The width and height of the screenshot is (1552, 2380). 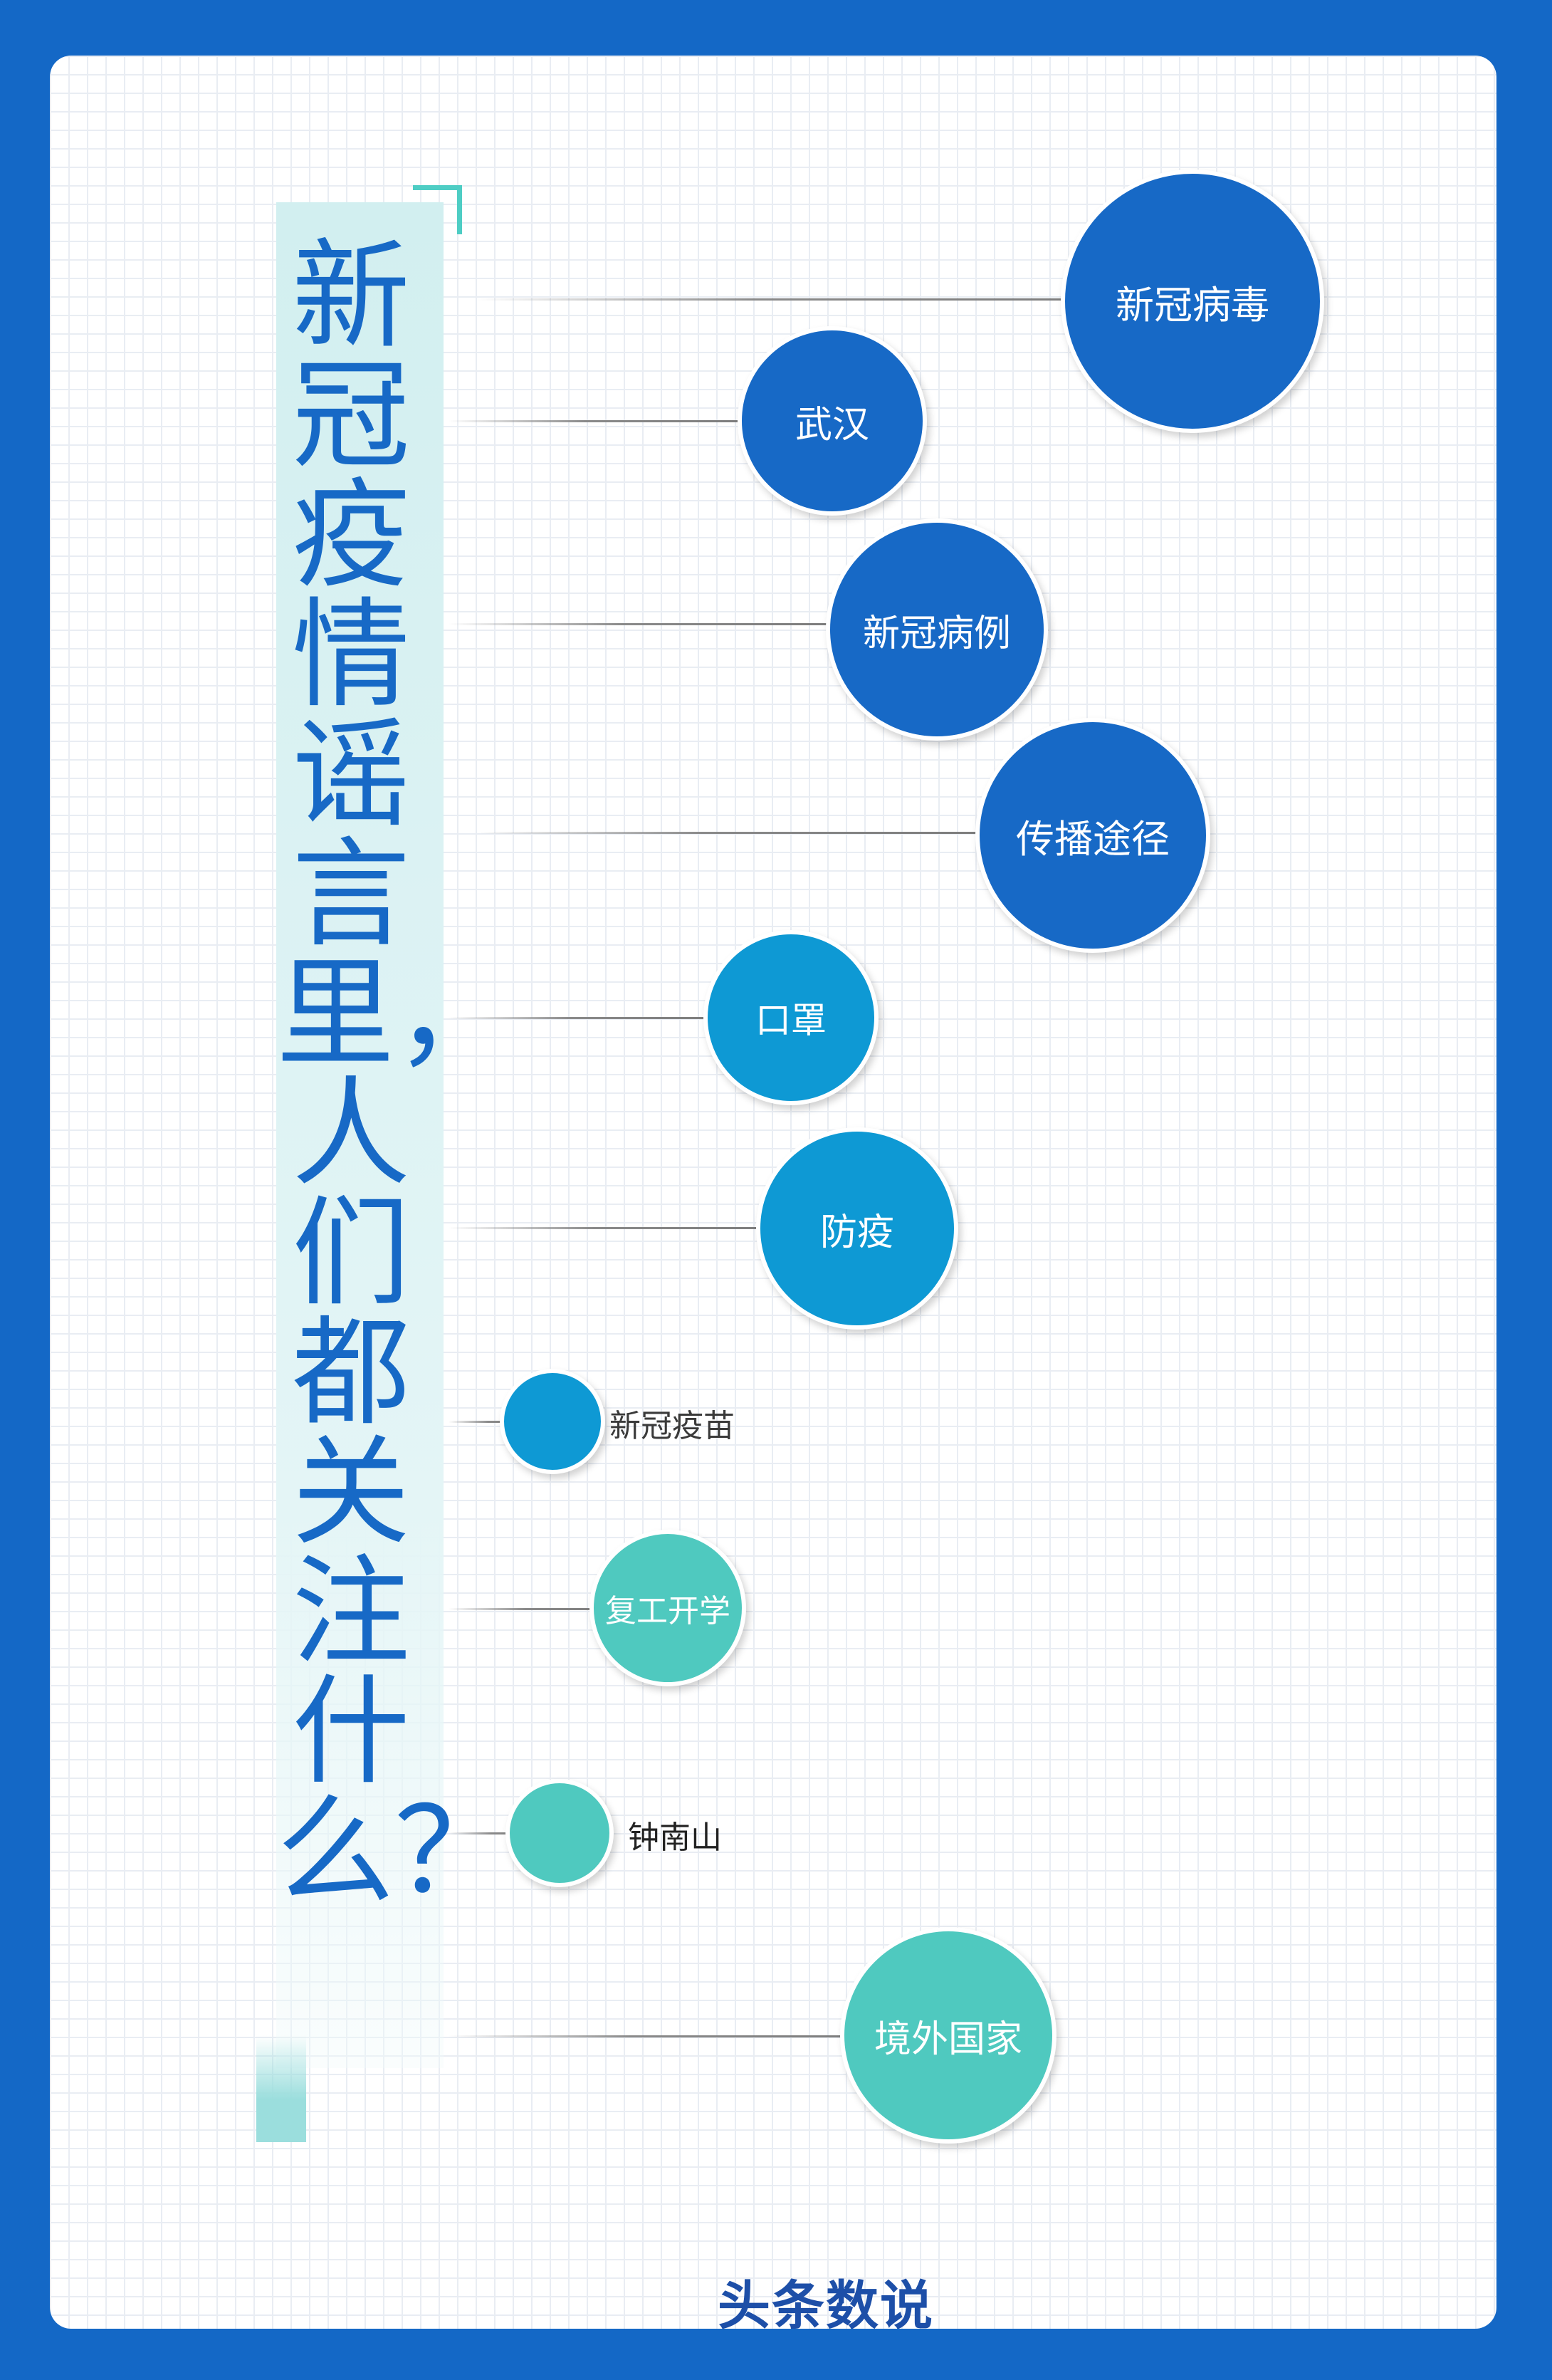 What do you see at coordinates (948, 2039) in the screenshot?
I see `topic-label: 境外国家` at bounding box center [948, 2039].